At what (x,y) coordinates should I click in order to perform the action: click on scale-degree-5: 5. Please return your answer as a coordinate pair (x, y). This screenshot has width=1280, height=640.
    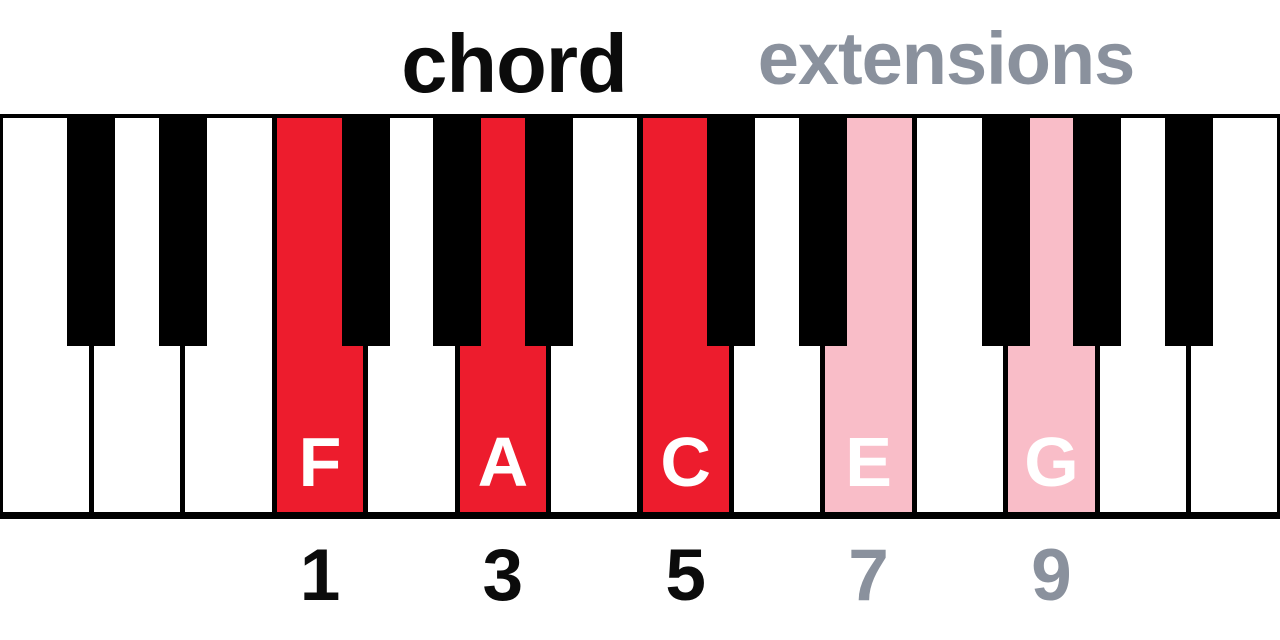
    Looking at the image, I should click on (686, 575).